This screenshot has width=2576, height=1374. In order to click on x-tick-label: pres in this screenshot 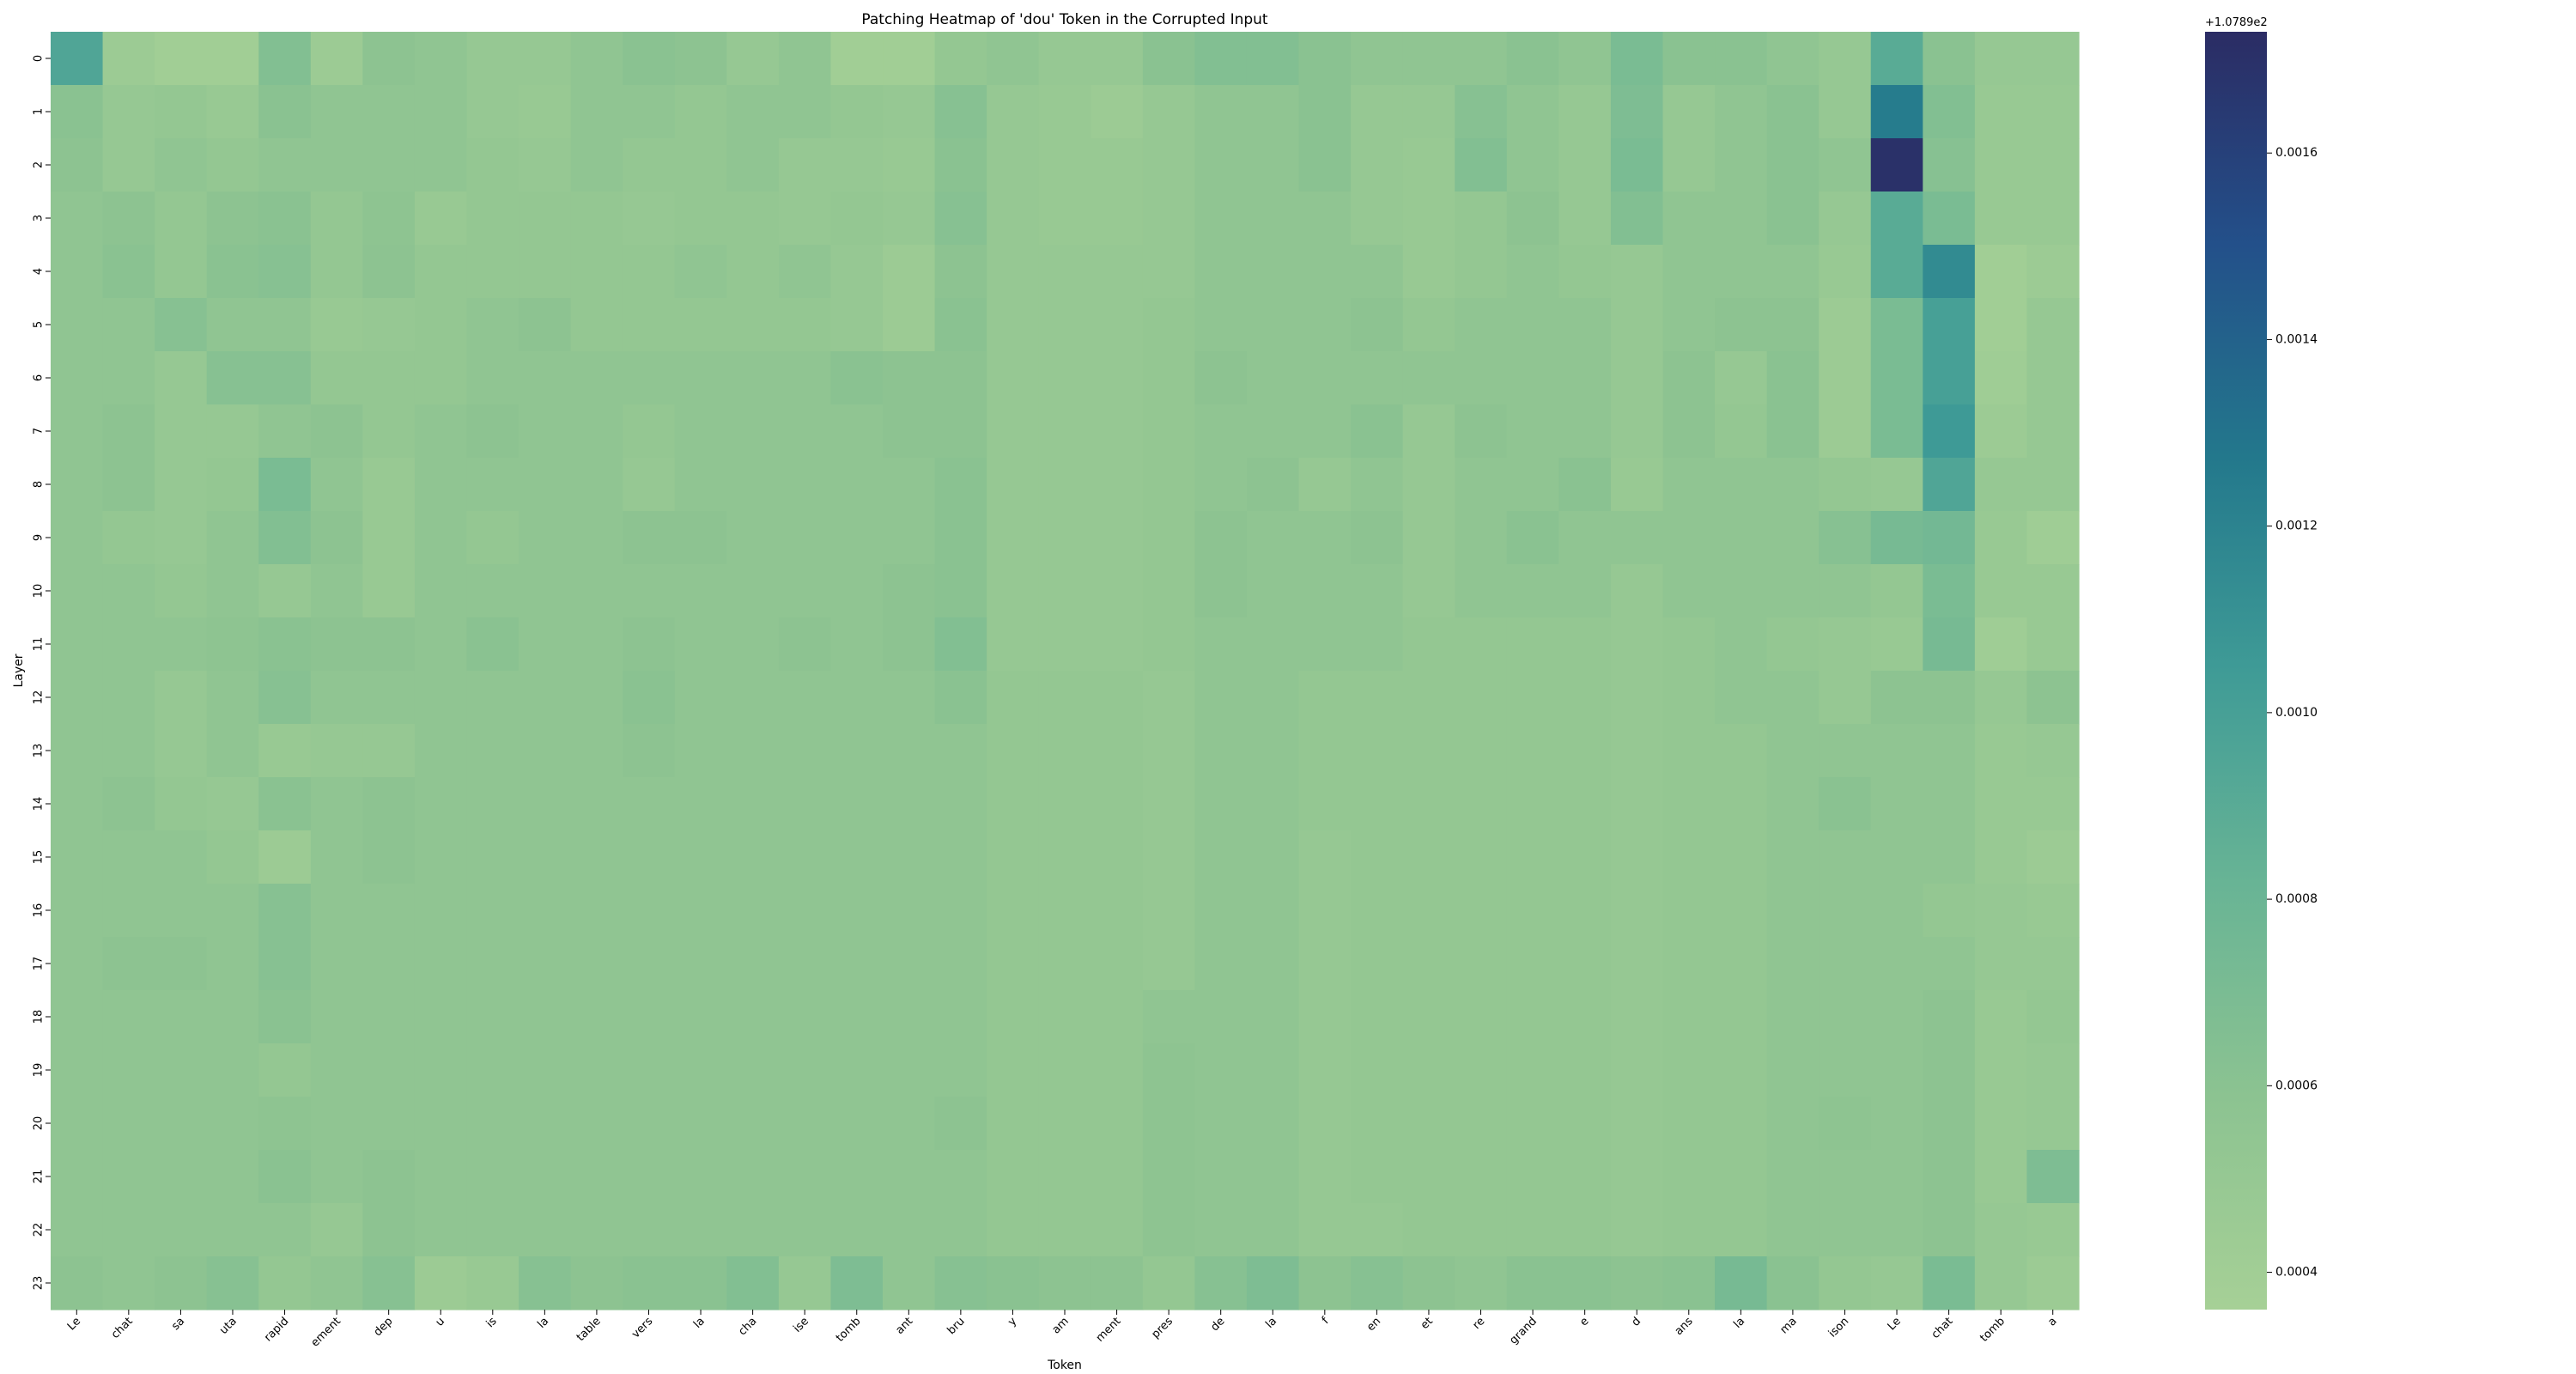, I will do `click(1162, 1328)`.